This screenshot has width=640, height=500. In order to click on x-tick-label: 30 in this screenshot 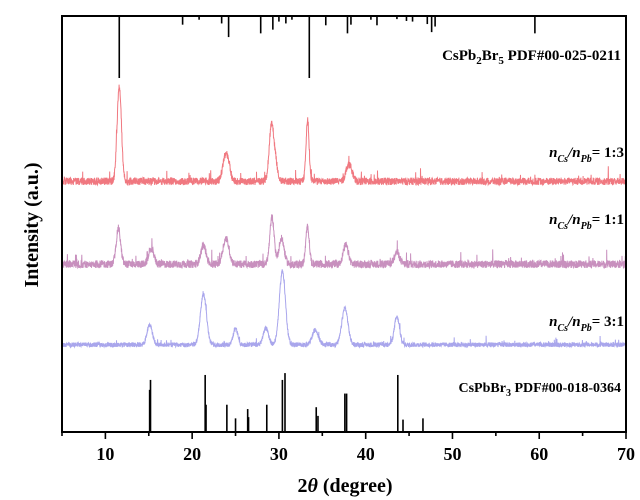, I will do `click(279, 454)`.